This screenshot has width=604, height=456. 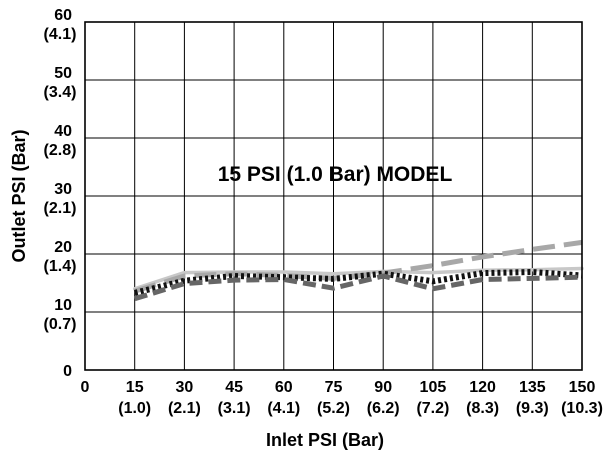 I want to click on y-tick-label-bar: (2.1), so click(x=60, y=208).